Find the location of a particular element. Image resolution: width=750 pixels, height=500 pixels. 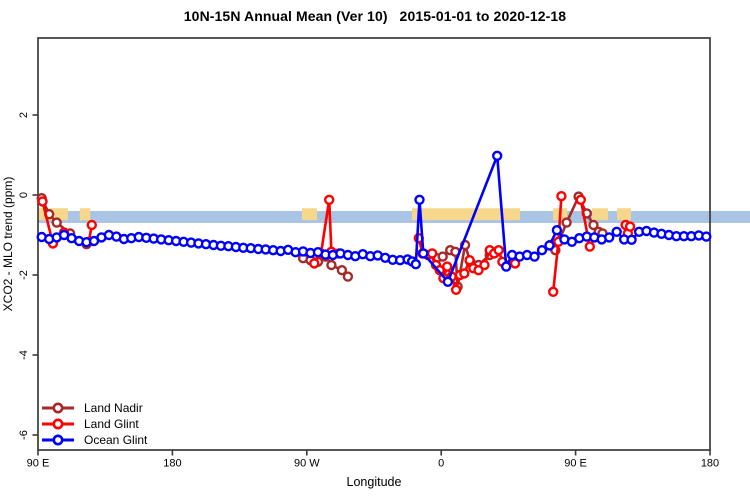

legend-item-ocean-glint: Ocean Glint is located at coordinates (93, 440).